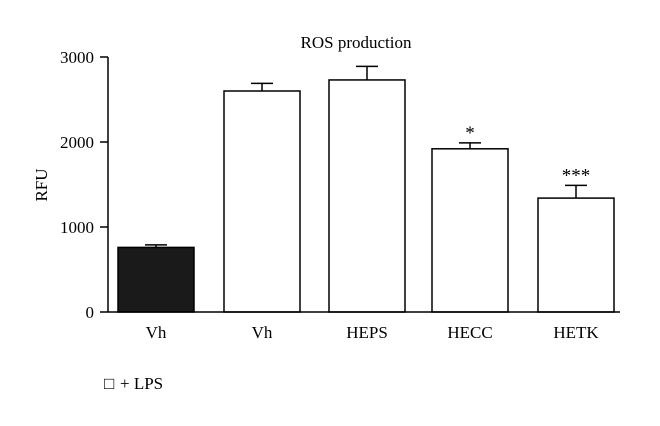  I want to click on y-tick-label: 1000, so click(77, 227).